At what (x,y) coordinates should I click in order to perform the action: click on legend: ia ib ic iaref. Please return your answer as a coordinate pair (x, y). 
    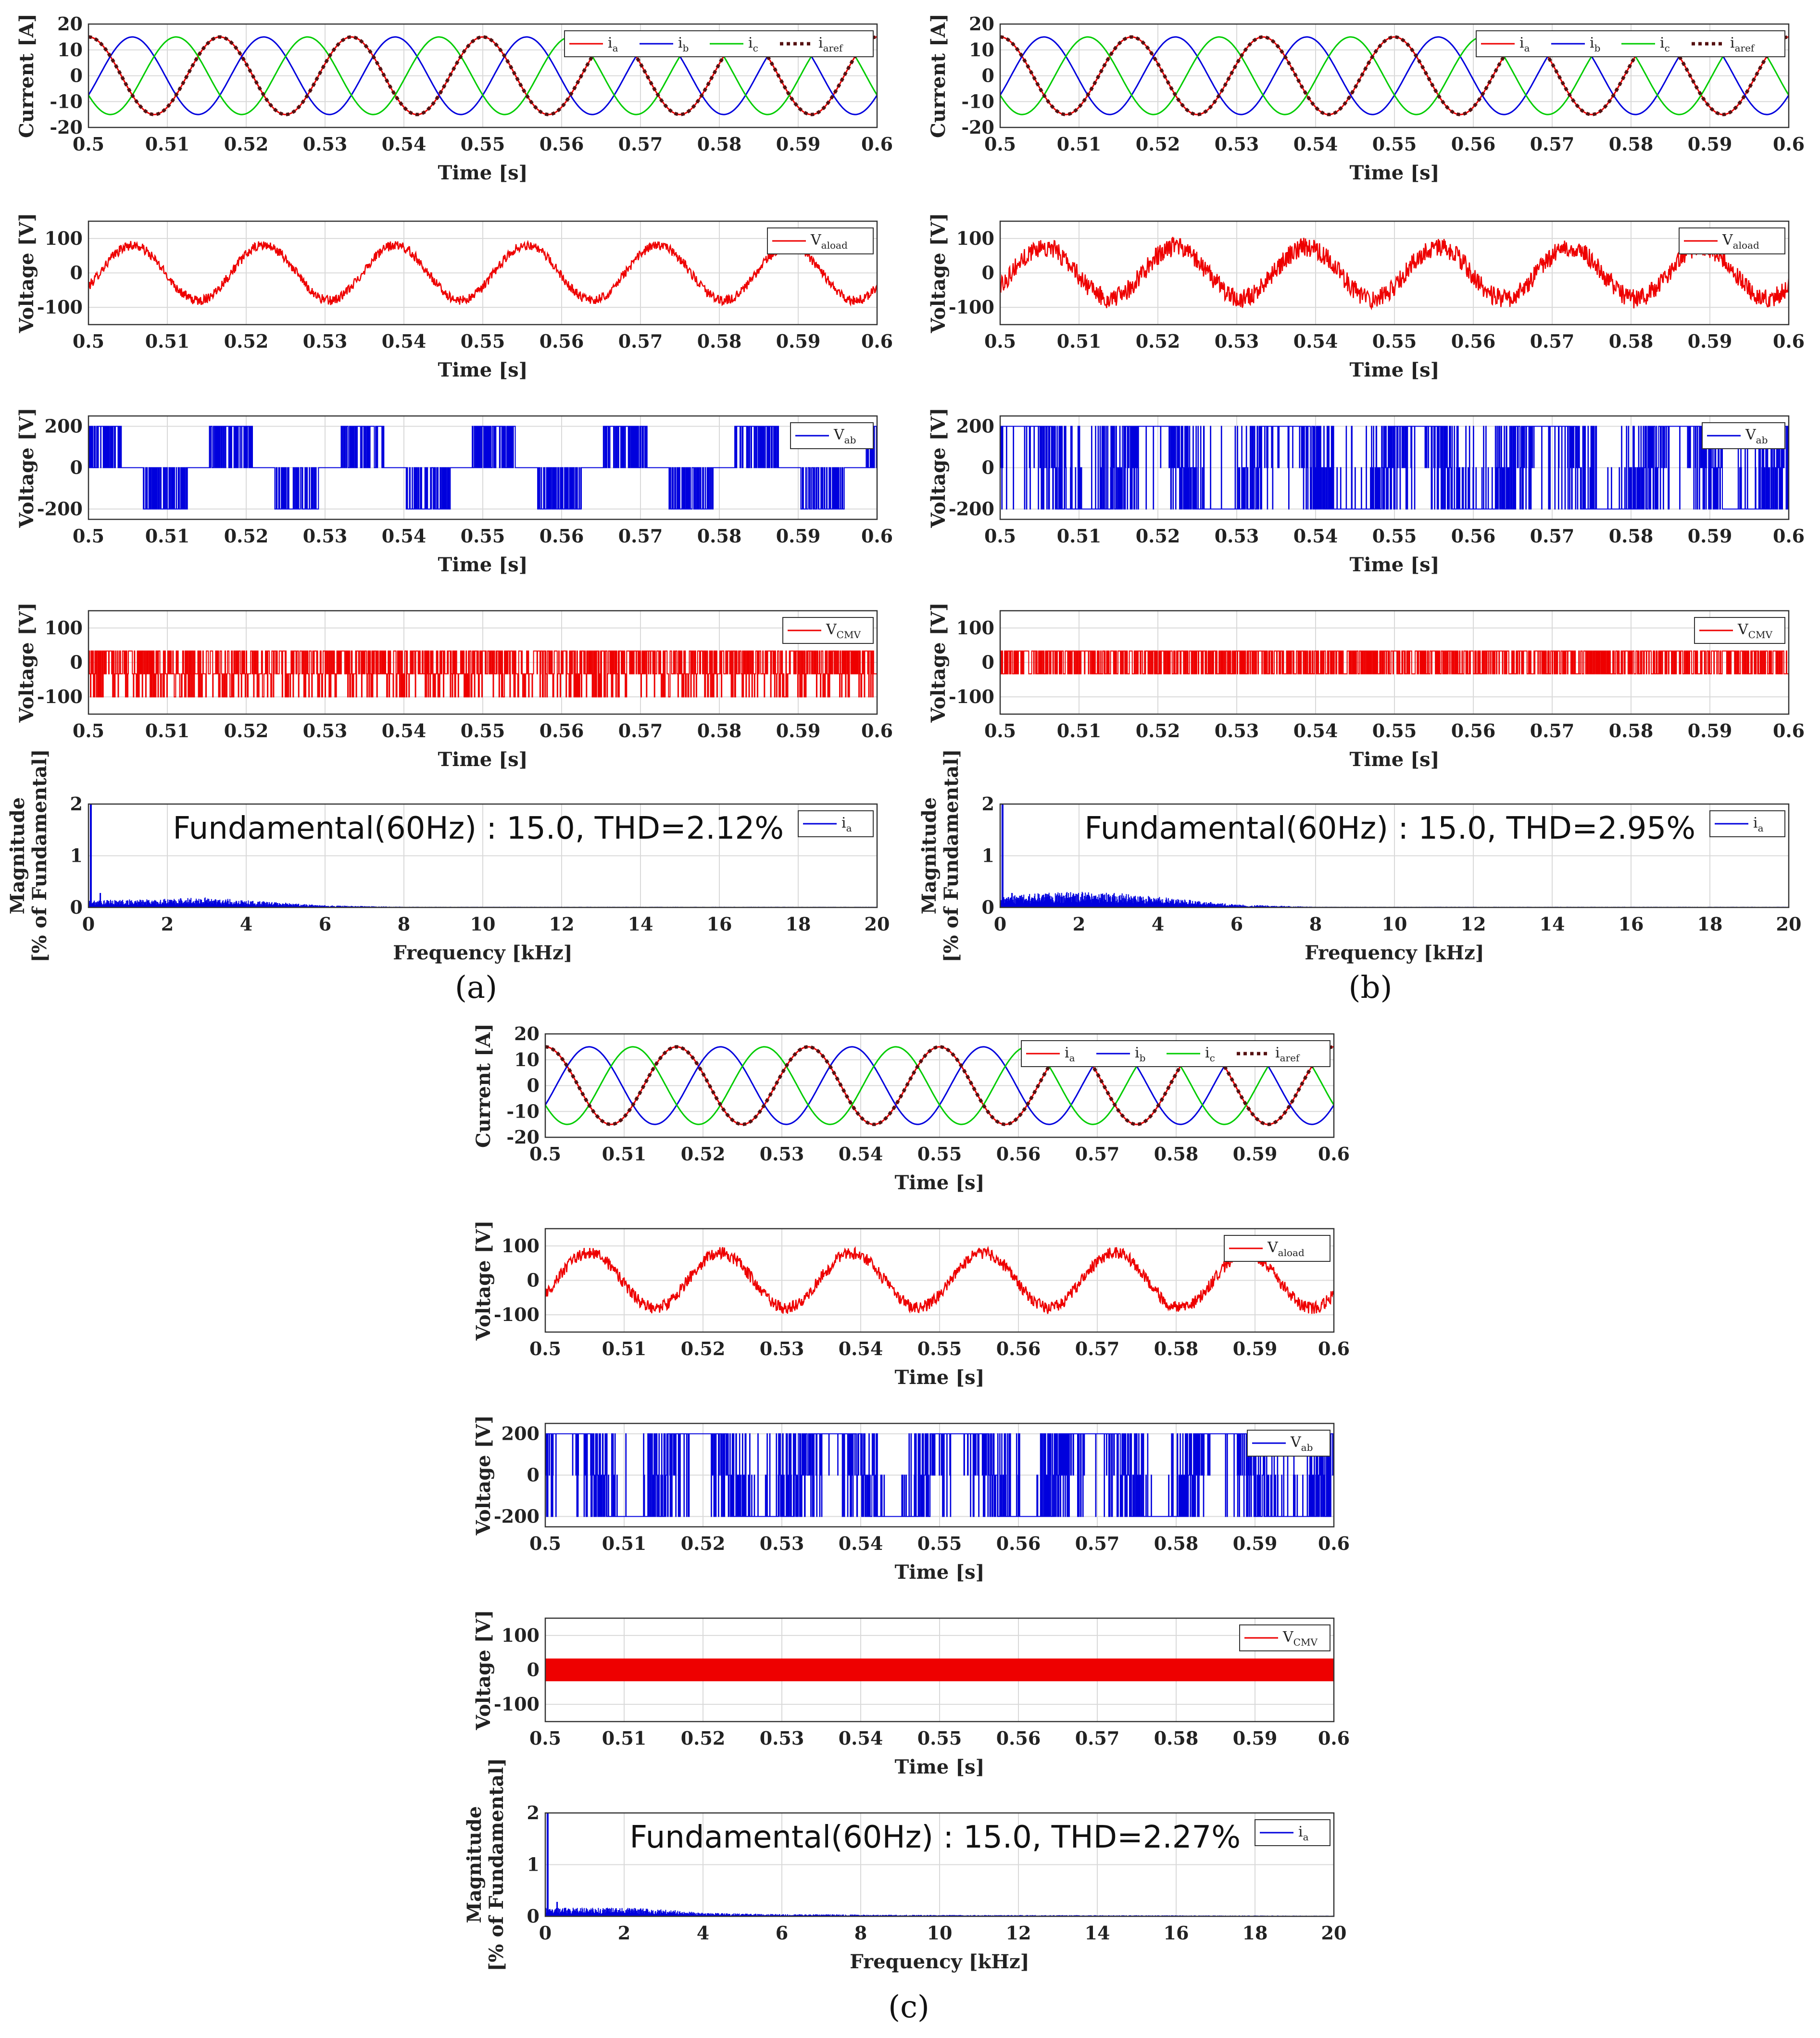
    Looking at the image, I should click on (719, 43).